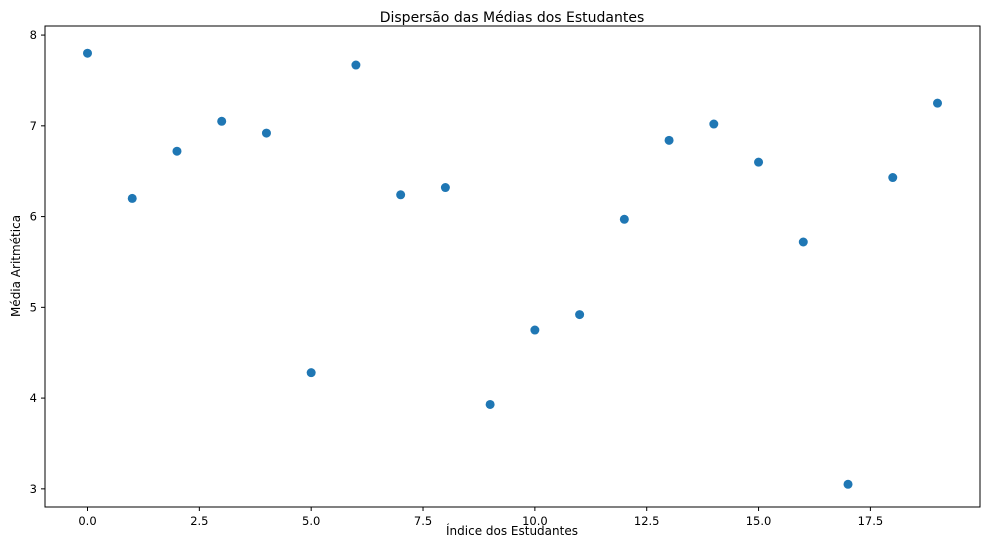 This screenshot has height=548, width=988. I want to click on y-tick-label: 4, so click(33, 398).